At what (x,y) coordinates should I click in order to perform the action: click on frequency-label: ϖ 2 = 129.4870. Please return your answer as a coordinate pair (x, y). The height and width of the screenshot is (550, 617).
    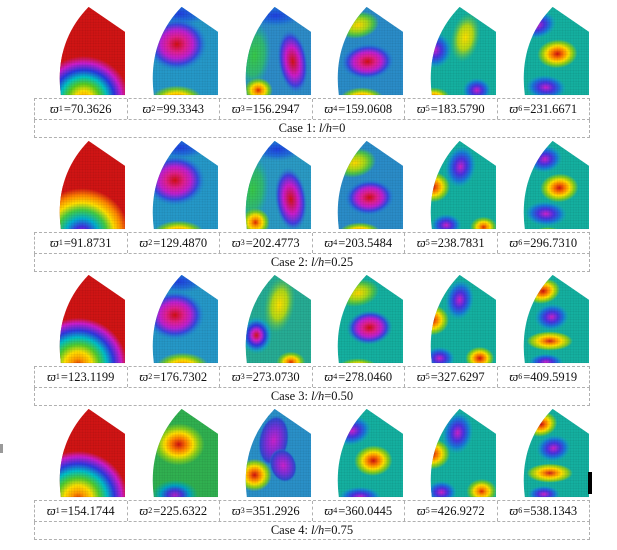
    Looking at the image, I should click on (174, 243).